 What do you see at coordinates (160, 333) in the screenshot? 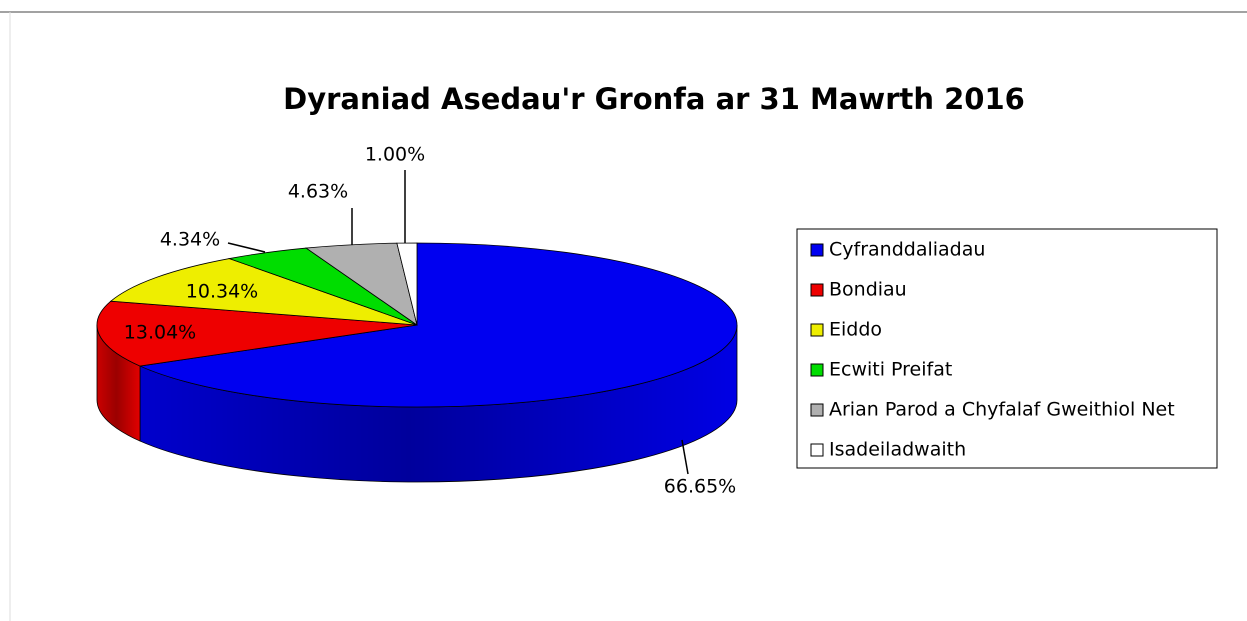
I see `data-label: 13.04%` at bounding box center [160, 333].